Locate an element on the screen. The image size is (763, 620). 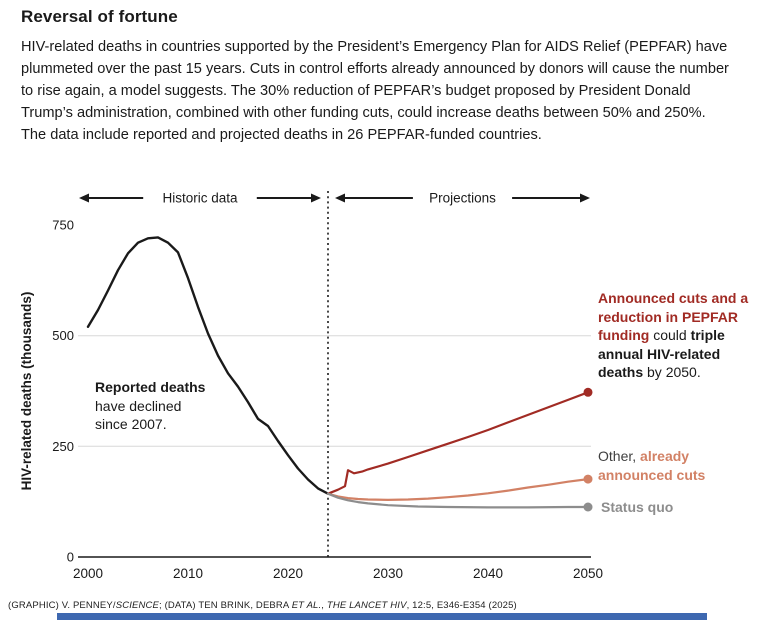
annotation-cuts-end: by 2050. is located at coordinates (672, 372).